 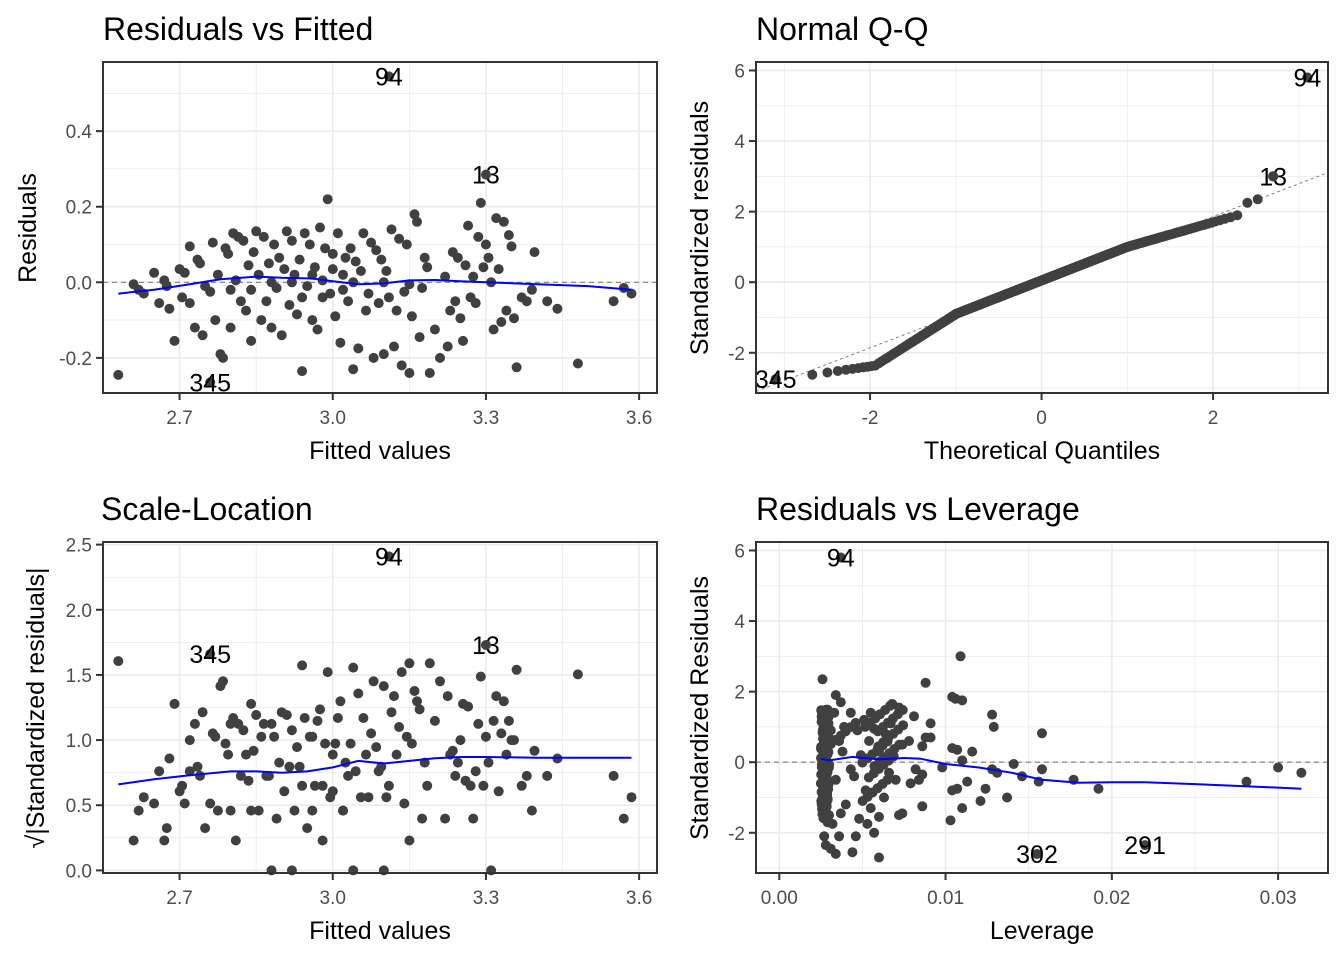 I want to click on x-axis-title: Leverage, so click(x=1042, y=931).